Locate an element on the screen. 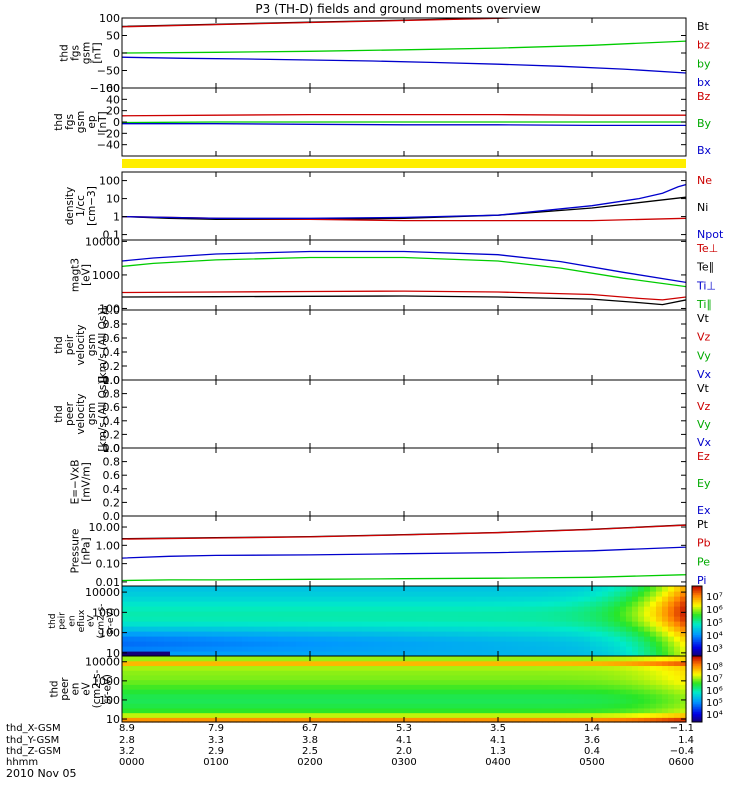 Image resolution: width=750 pixels, height=800 pixels. x-tick-value: 3.3 is located at coordinates (216, 740).